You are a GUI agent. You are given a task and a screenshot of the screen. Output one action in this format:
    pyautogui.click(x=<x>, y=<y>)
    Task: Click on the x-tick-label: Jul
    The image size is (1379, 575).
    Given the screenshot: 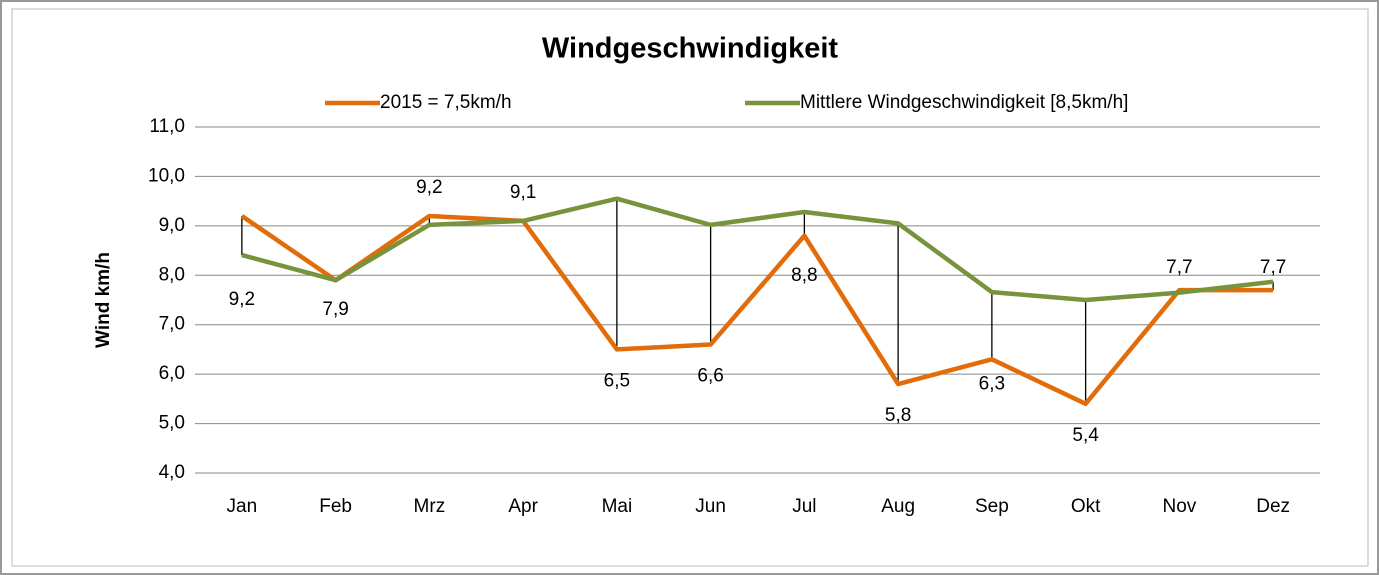 What is the action you would take?
    pyautogui.click(x=804, y=506)
    